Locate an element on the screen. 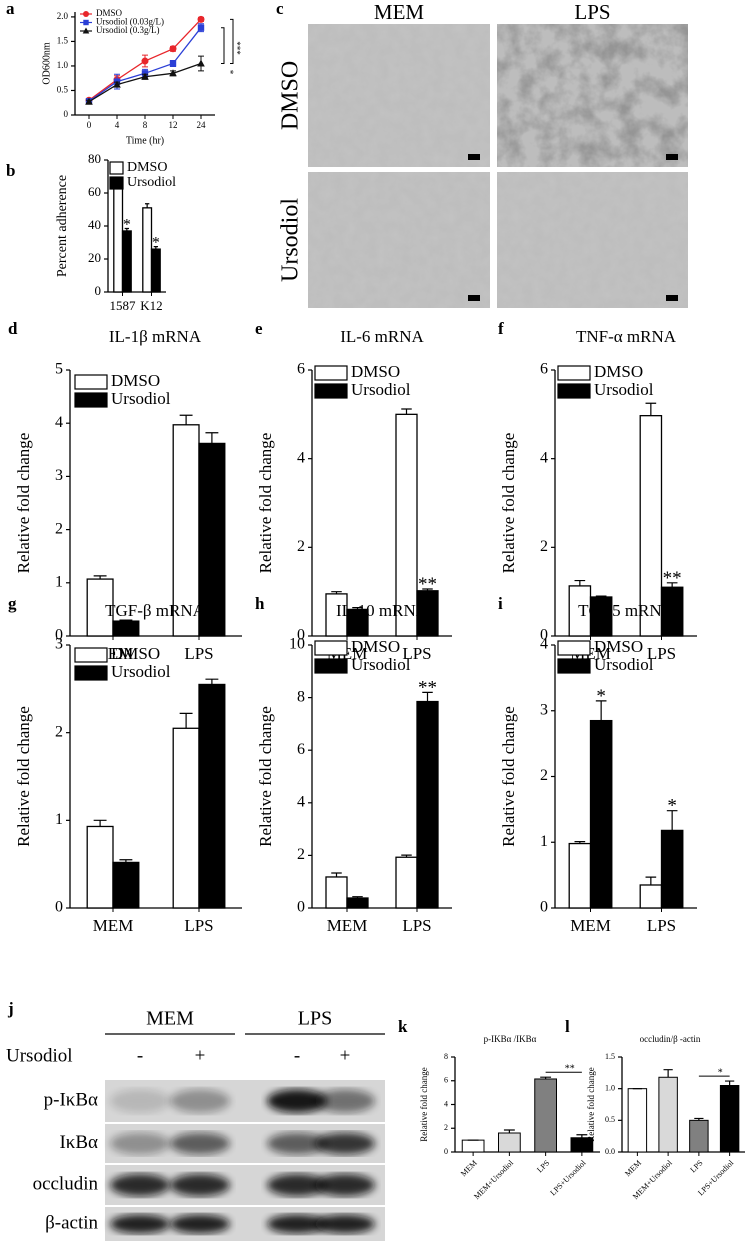 The height and width of the screenshot is (1241, 751). panel-letter: j is located at coordinates (10, 1008).